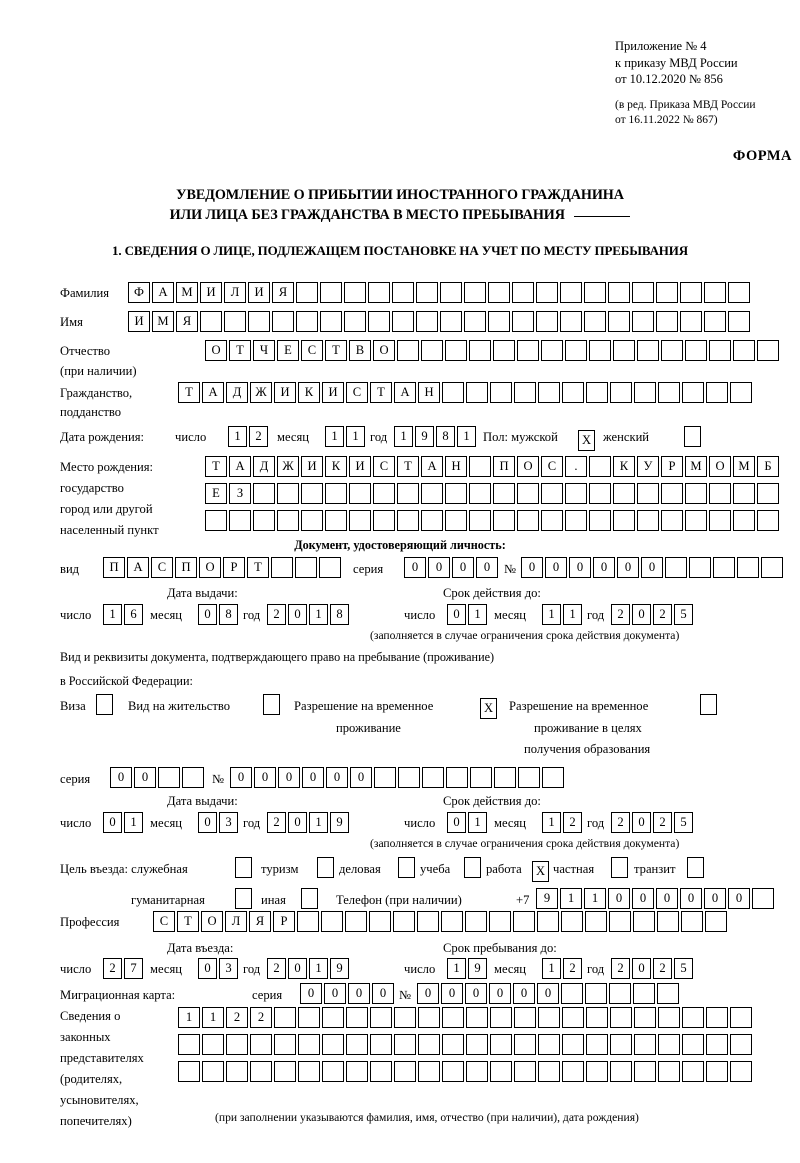 The height and width of the screenshot is (1163, 800). I want to click on char-cell: Р, so click(234, 567).